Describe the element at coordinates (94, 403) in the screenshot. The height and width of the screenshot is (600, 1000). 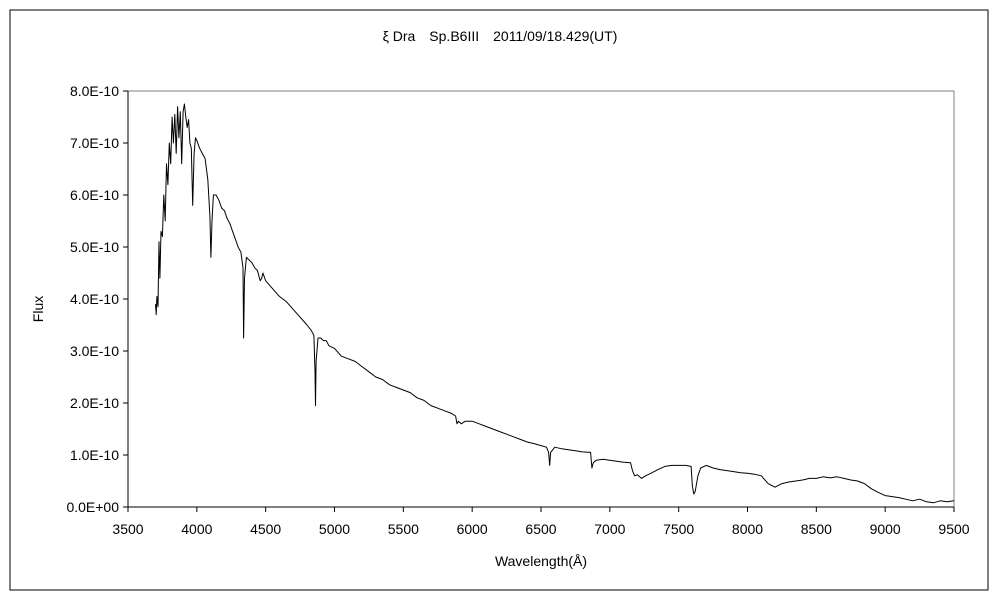
I see `y-tick-label: 2.0E-10` at that location.